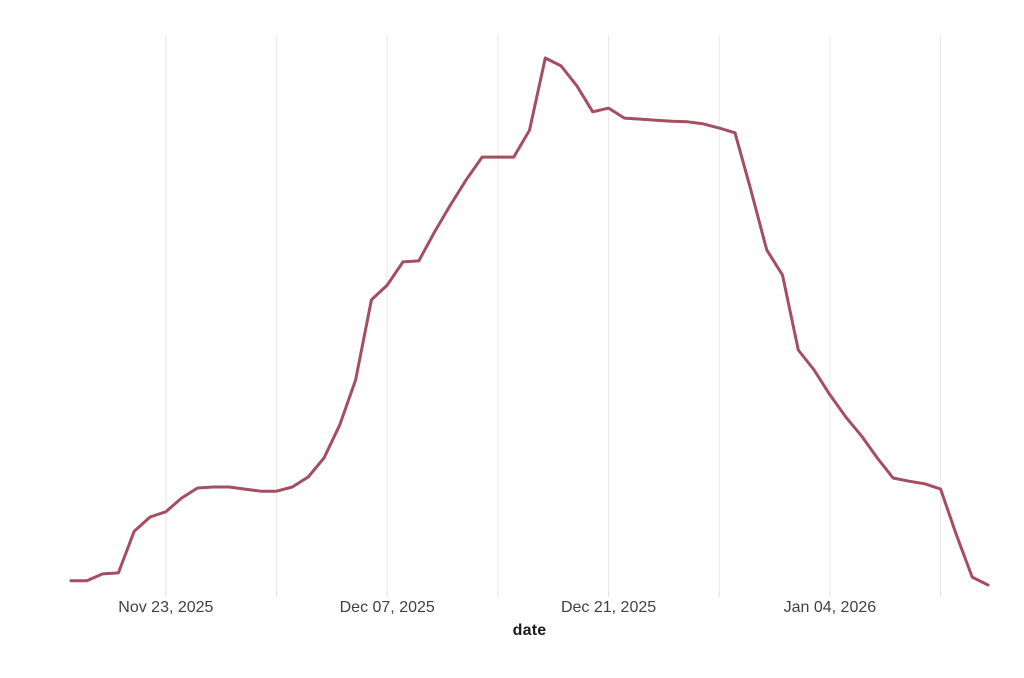 The height and width of the screenshot is (678, 1024). What do you see at coordinates (608, 607) in the screenshot?
I see `x-axis-tick-label: Dec 21, 2025` at bounding box center [608, 607].